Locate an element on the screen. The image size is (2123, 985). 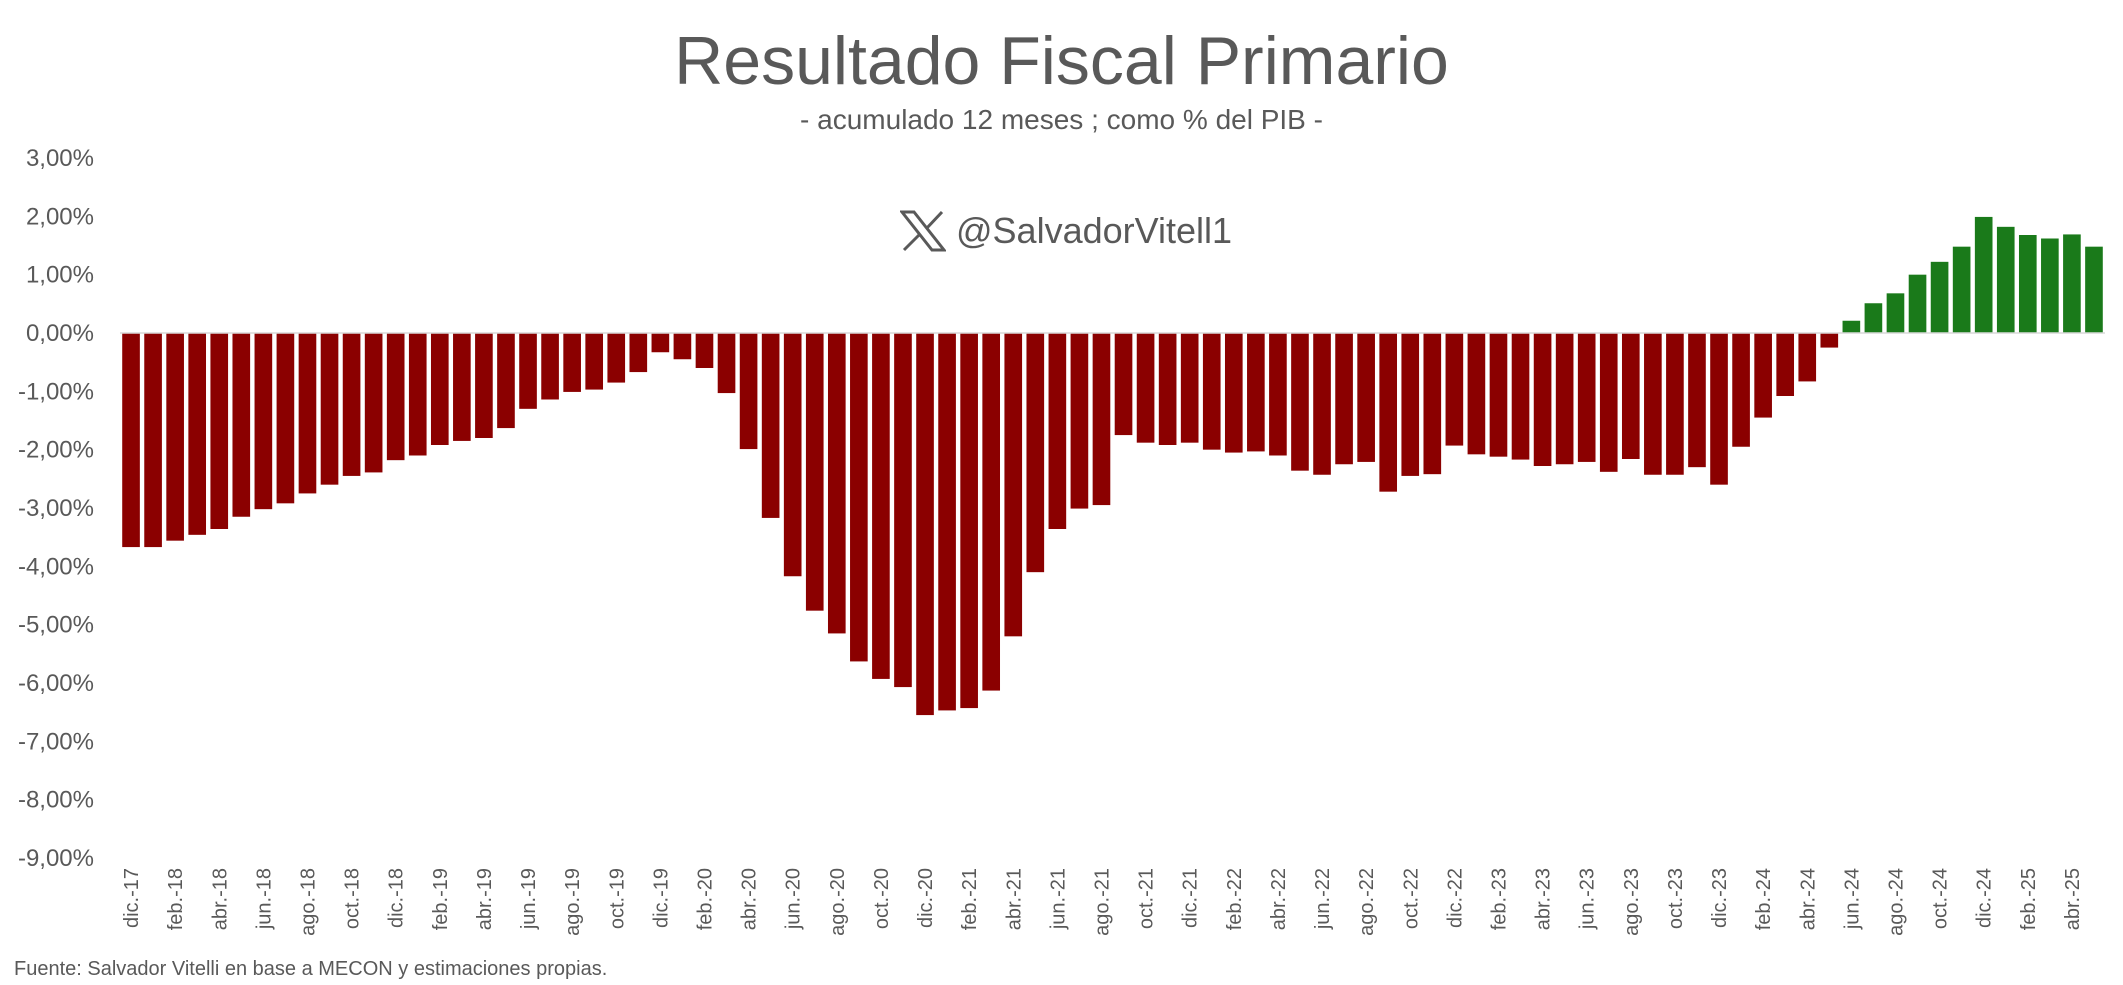
y-tick-label: -3,00% is located at coordinates (56, 508).